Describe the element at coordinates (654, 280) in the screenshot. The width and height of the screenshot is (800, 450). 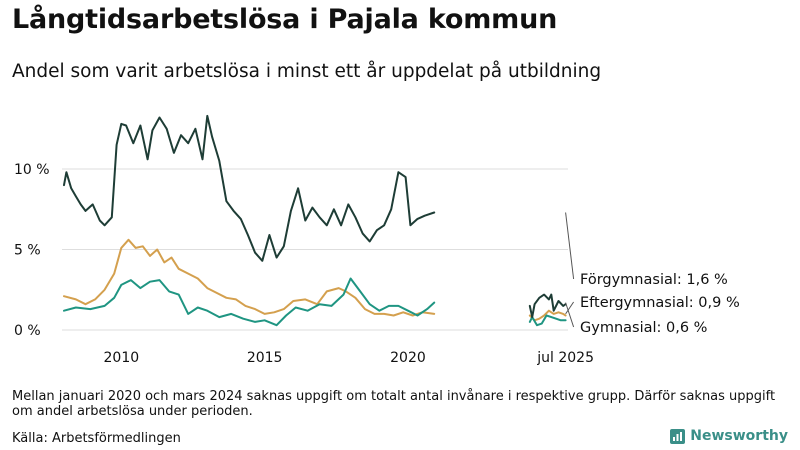
I see `series-end-label: Förgymnasial: 1,6 %` at that location.